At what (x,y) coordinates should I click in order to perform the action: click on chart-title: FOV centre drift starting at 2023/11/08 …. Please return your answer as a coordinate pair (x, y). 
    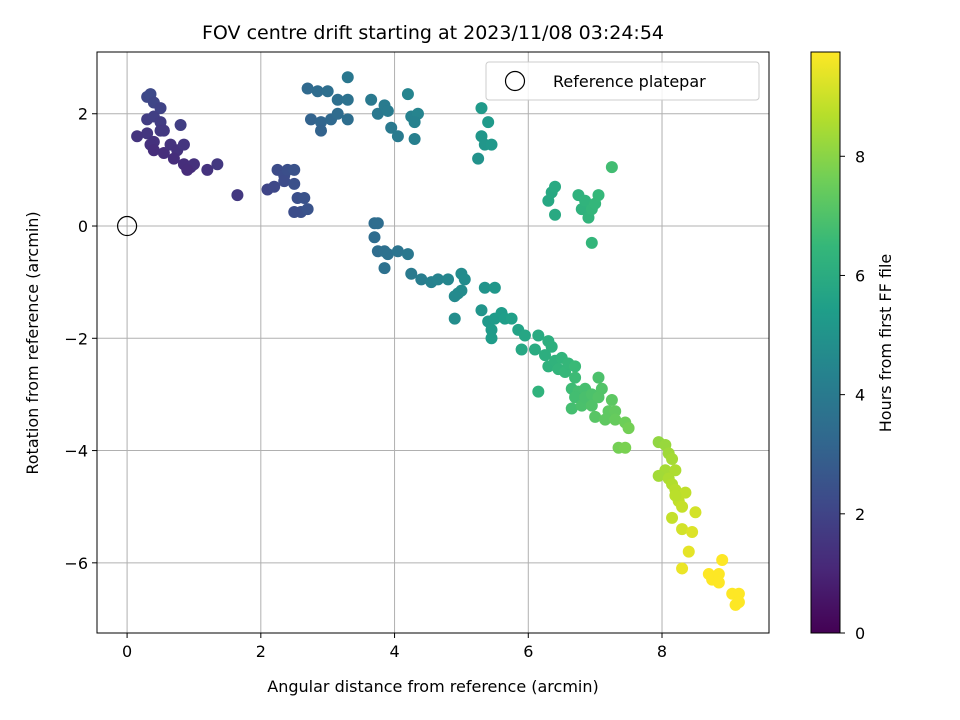
    Looking at the image, I should click on (433, 33).